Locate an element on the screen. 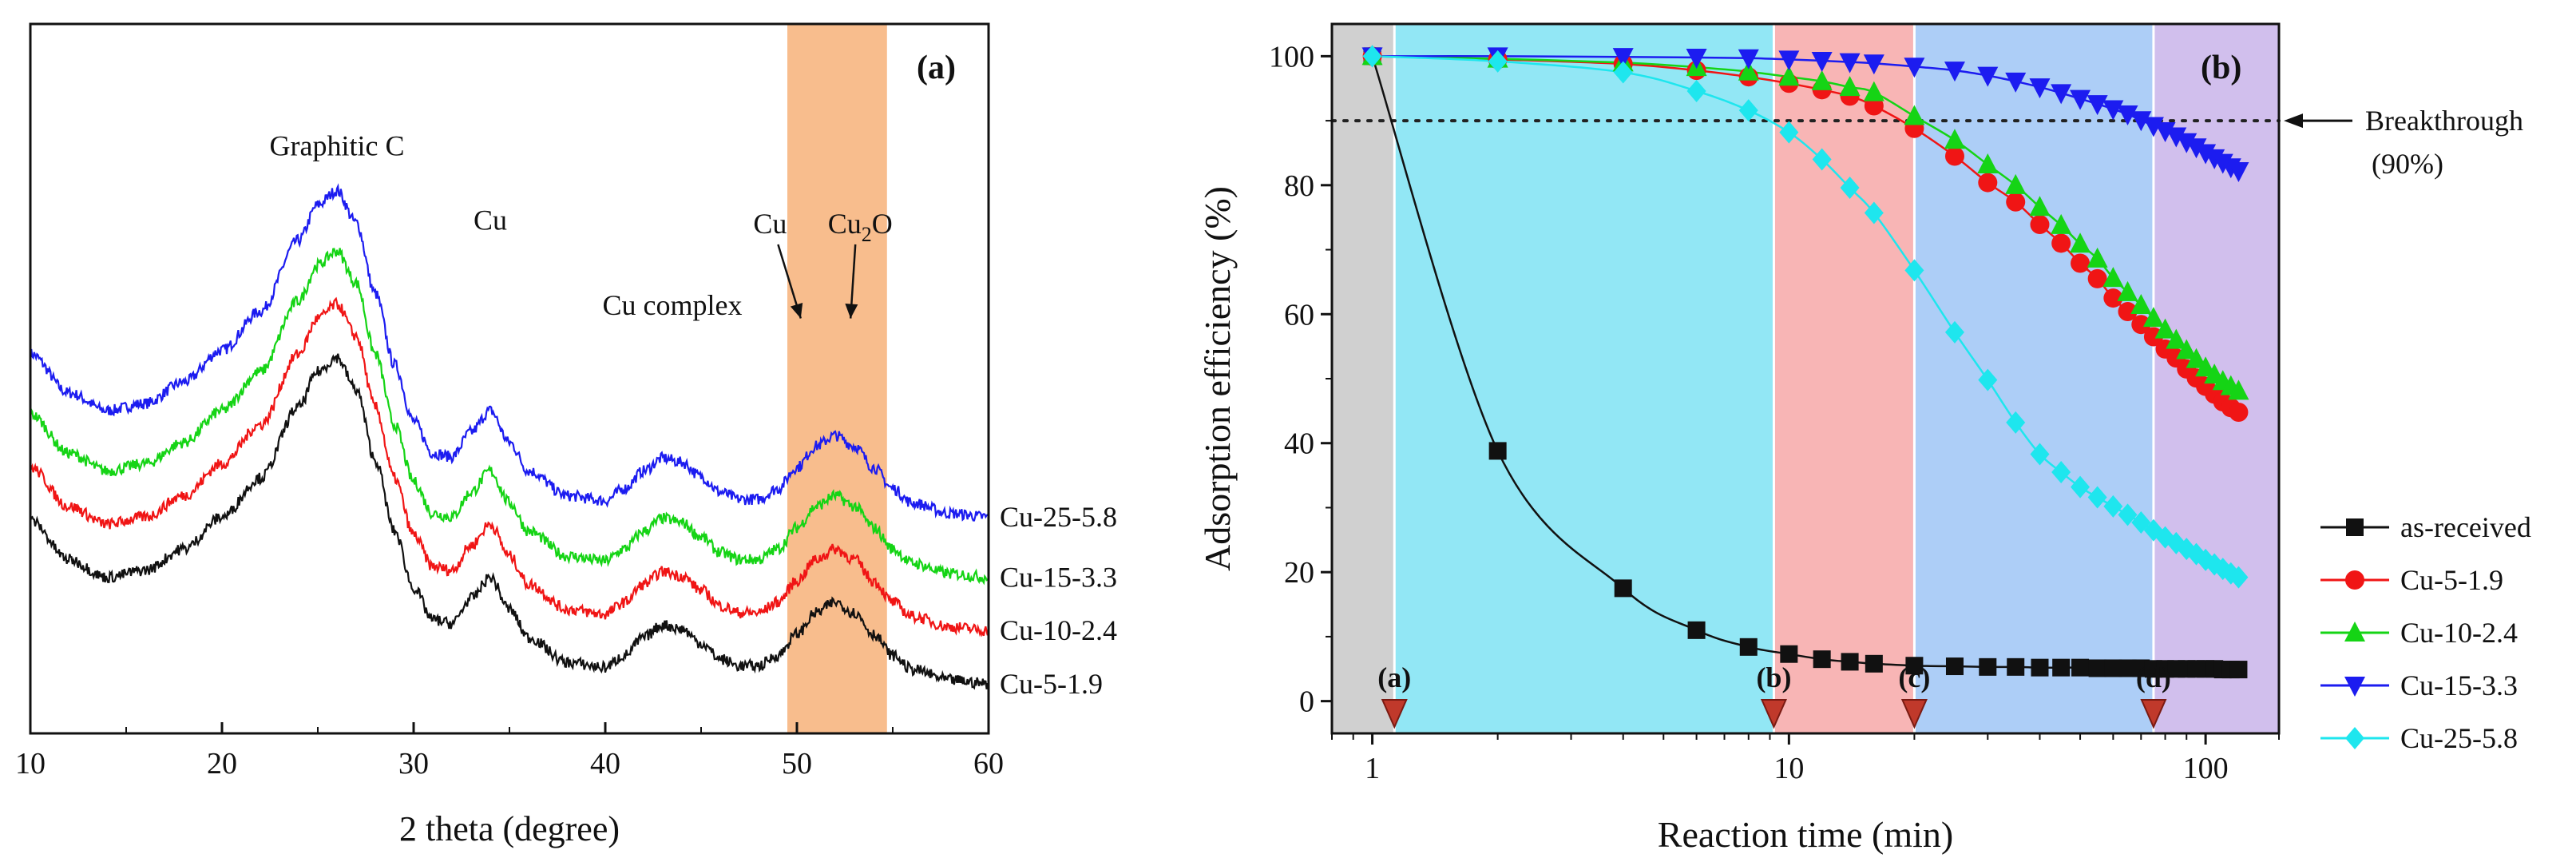  breakthrough-percent-label: (90%) is located at coordinates (2407, 164).